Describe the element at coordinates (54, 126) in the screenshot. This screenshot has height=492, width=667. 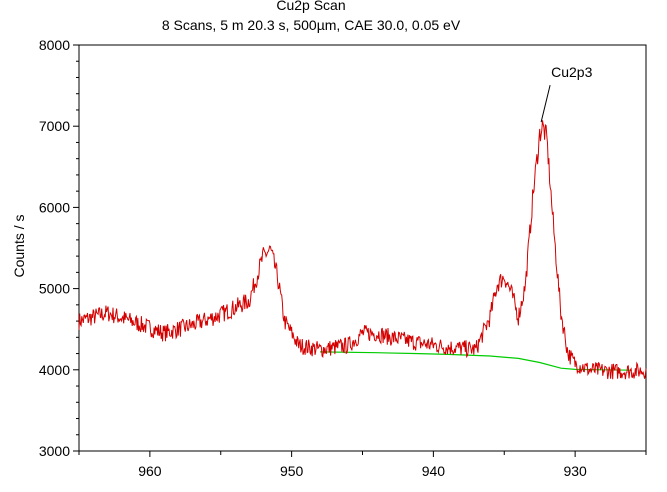
I see `y-tick-label: 7000` at that location.